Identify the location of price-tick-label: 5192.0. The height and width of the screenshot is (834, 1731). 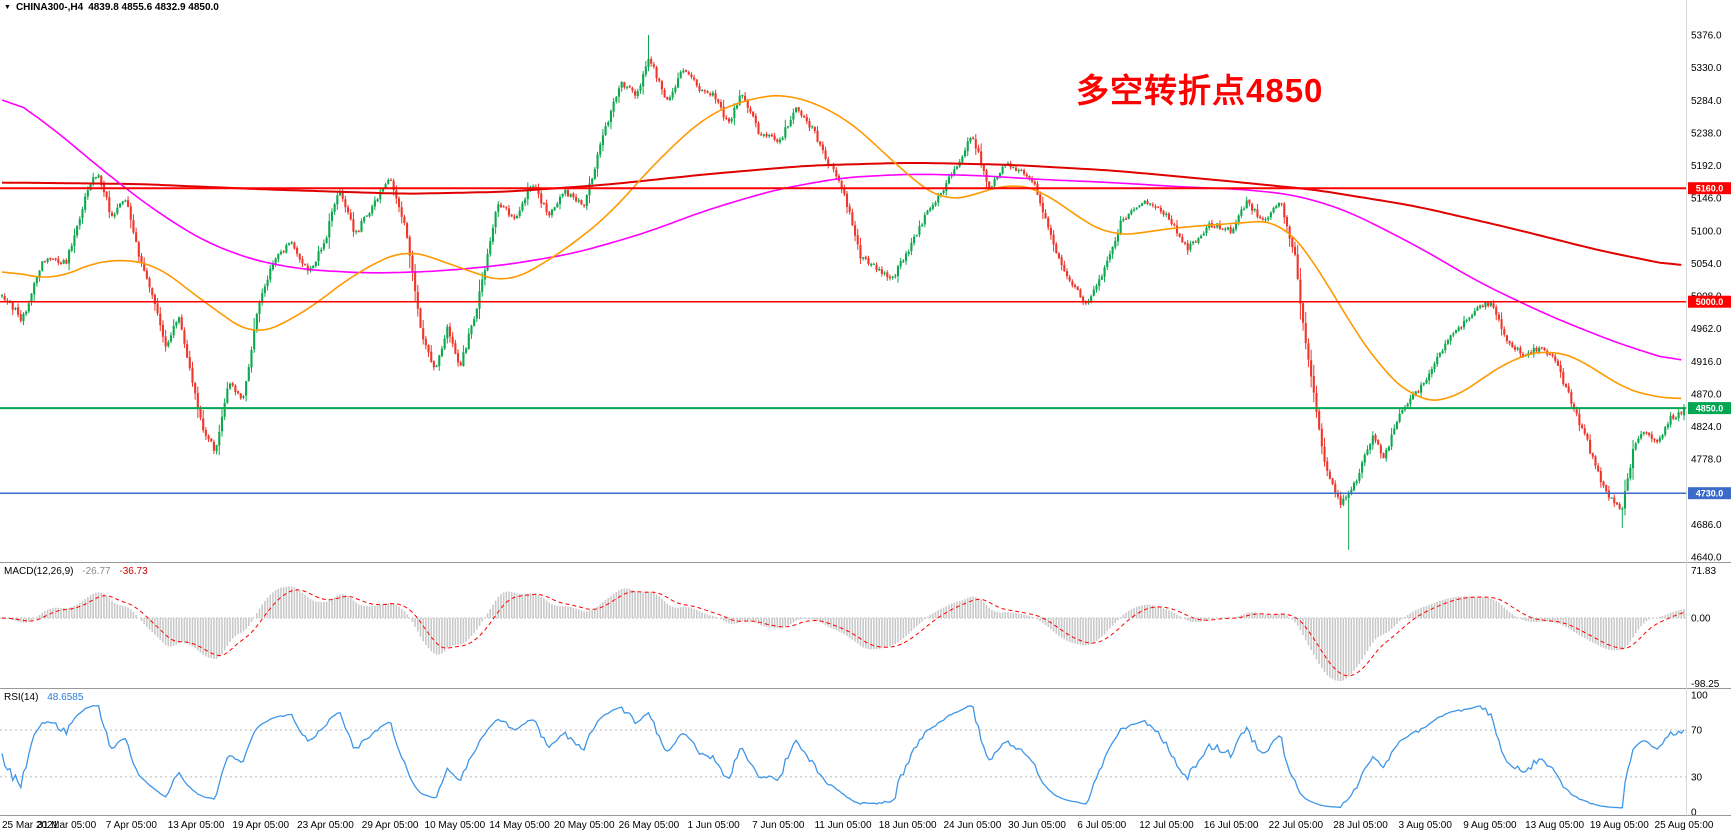
(1706, 166).